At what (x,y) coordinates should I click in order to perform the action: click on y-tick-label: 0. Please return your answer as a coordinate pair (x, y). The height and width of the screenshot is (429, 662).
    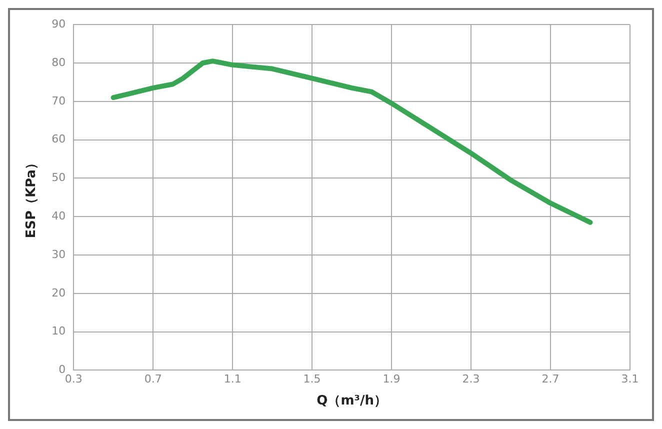
    Looking at the image, I should click on (62, 369).